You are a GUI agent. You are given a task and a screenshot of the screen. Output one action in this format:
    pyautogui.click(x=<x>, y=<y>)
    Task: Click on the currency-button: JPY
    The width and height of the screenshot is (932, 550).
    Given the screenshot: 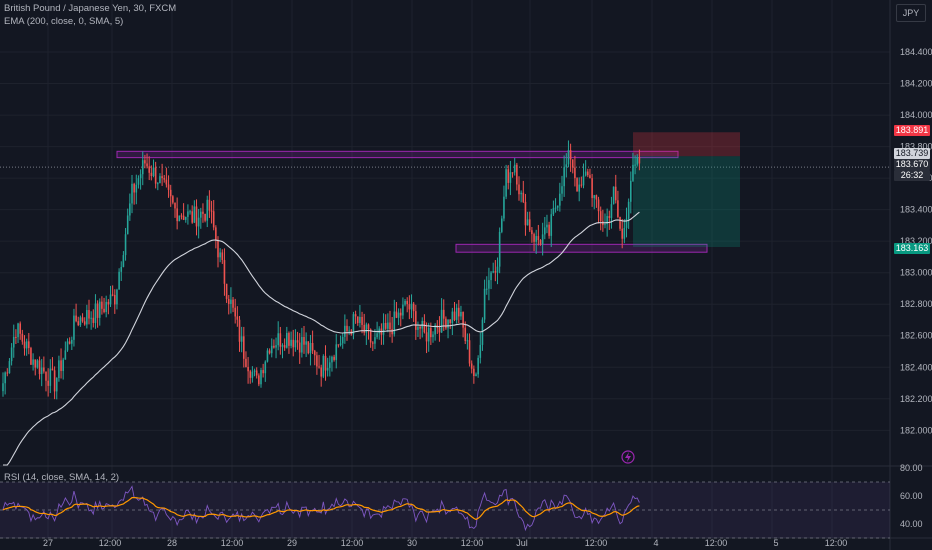 What is the action you would take?
    pyautogui.click(x=911, y=13)
    